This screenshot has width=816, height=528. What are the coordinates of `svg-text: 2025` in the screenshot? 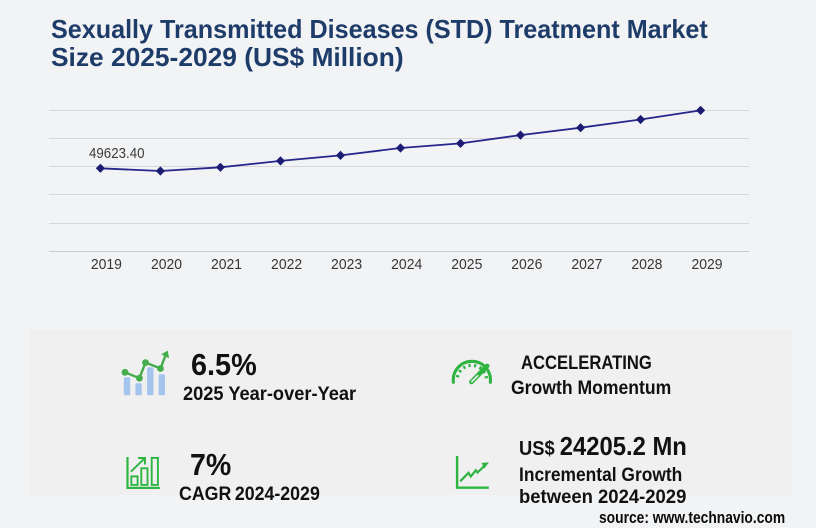 It's located at (466, 264).